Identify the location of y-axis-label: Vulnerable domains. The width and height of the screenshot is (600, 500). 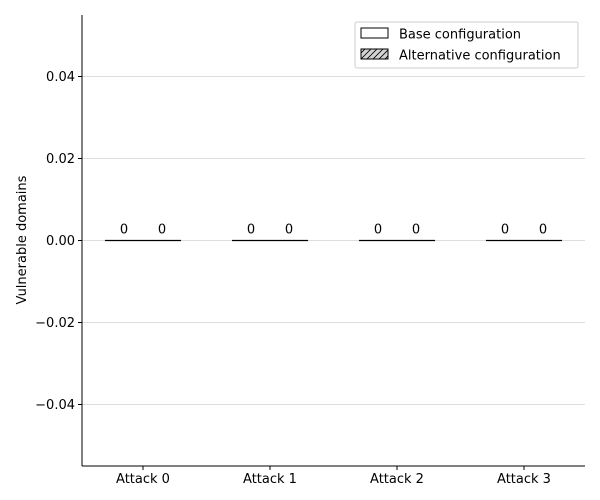
(22, 239).